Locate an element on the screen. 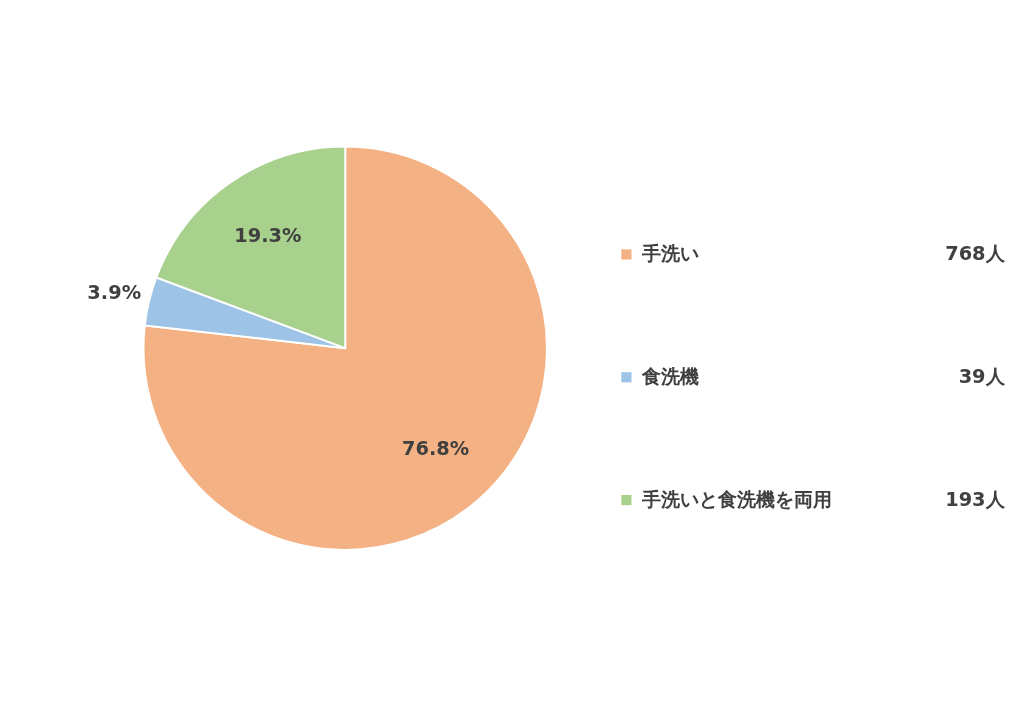 This screenshot has height=716, width=1024. legend-label: 手洗い is located at coordinates (669, 254).